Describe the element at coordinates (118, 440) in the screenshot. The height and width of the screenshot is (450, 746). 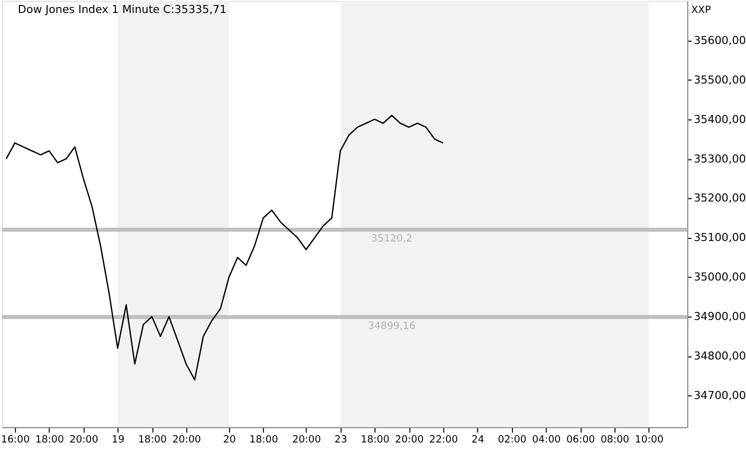
I see `x-tick-label: 19` at that location.